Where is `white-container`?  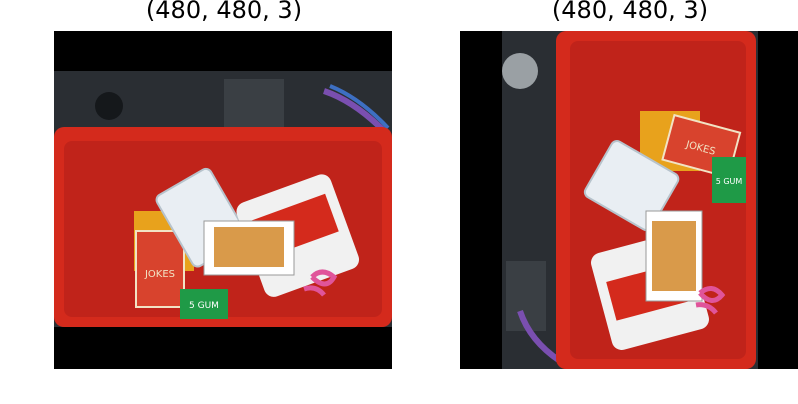
white-container is located at coordinates (631, 186).